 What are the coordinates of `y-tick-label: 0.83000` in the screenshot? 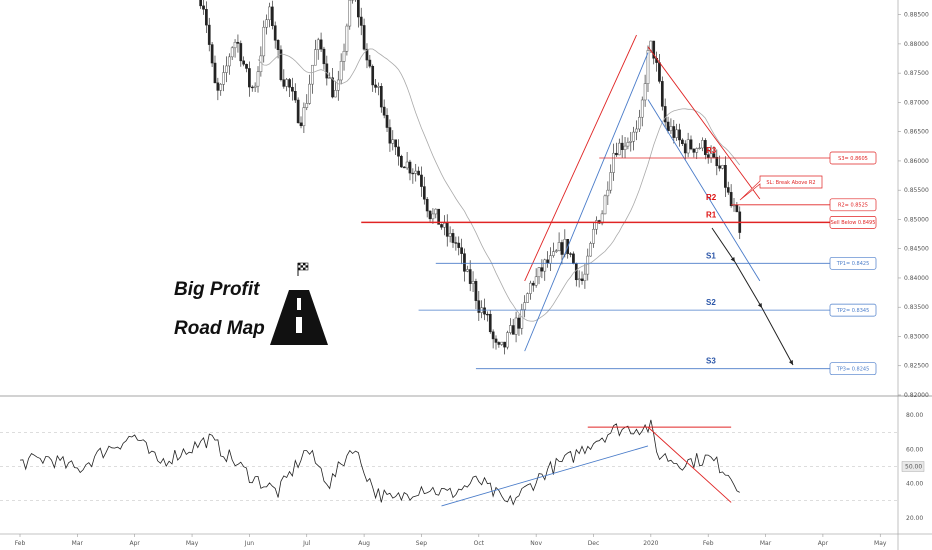 It's located at (916, 336).